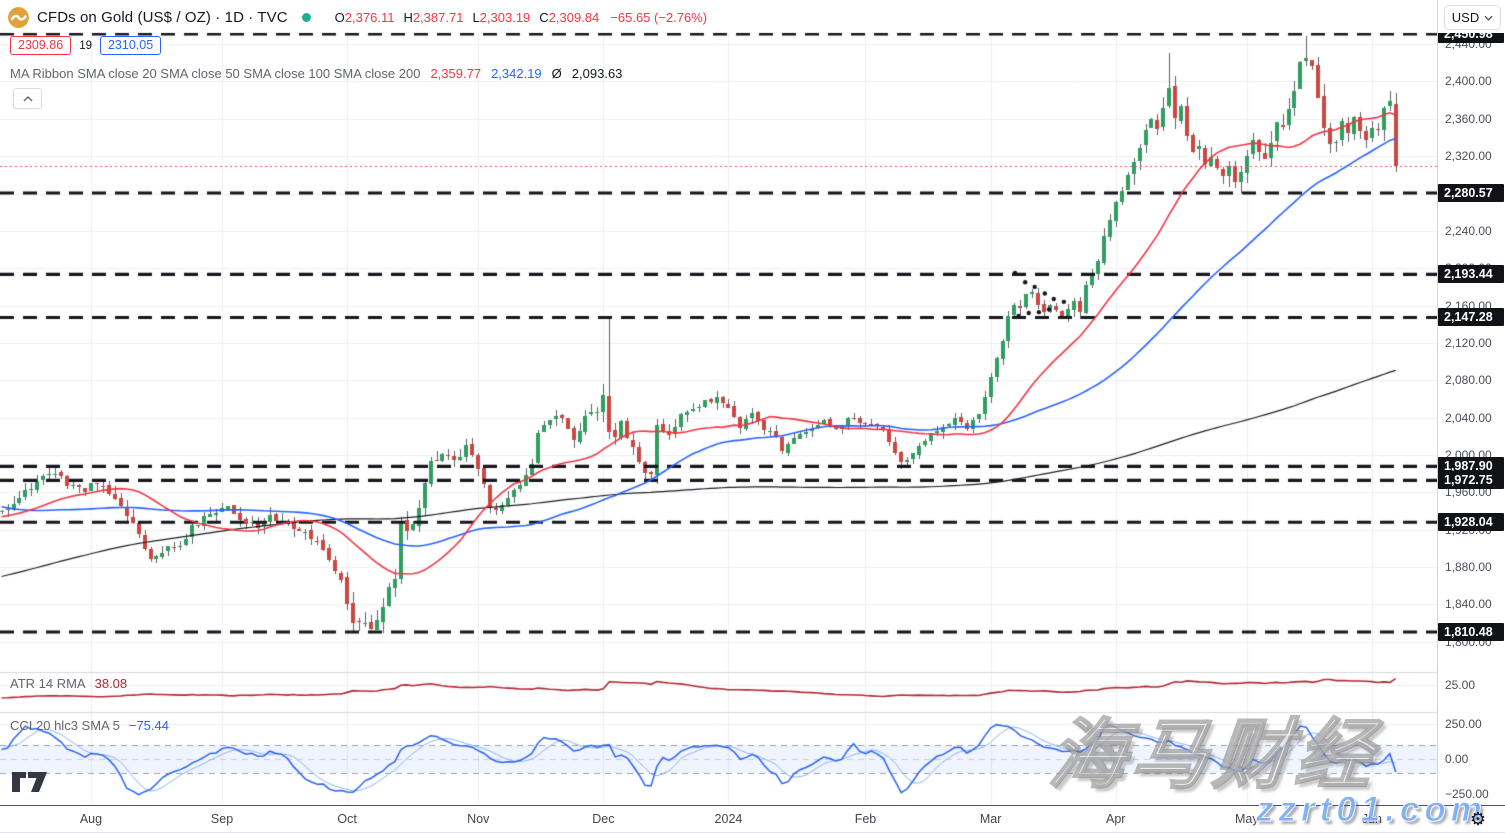 This screenshot has height=833, width=1505. I want to click on low-label: L, so click(476, 17).